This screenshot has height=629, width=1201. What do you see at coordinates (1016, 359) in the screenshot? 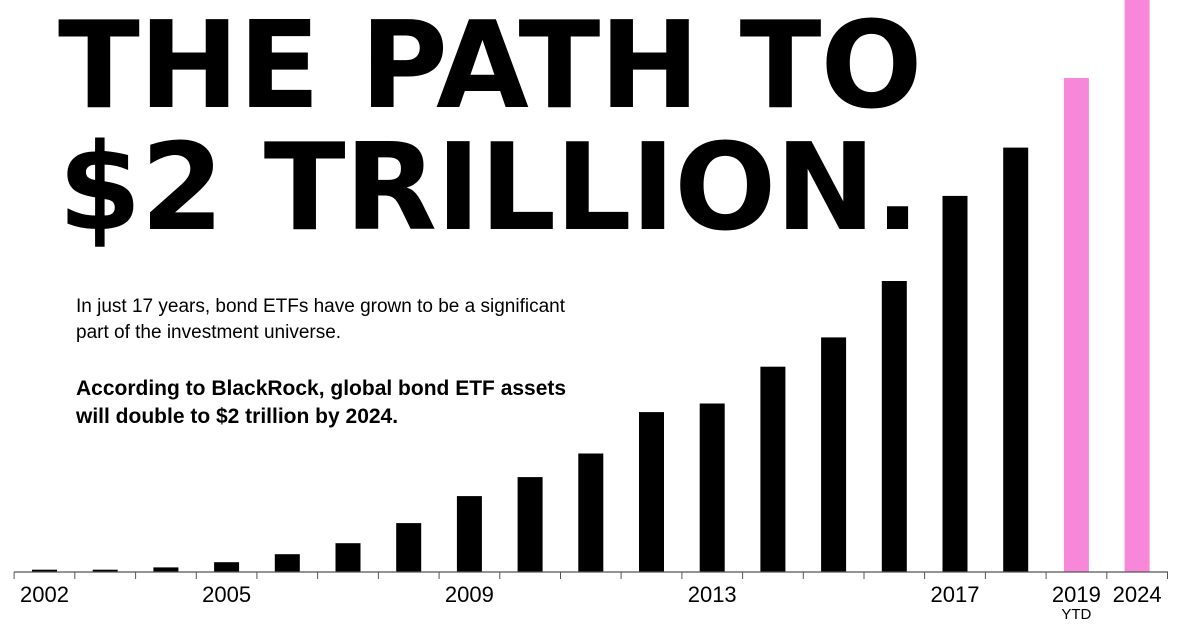
I see `bar-2018` at bounding box center [1016, 359].